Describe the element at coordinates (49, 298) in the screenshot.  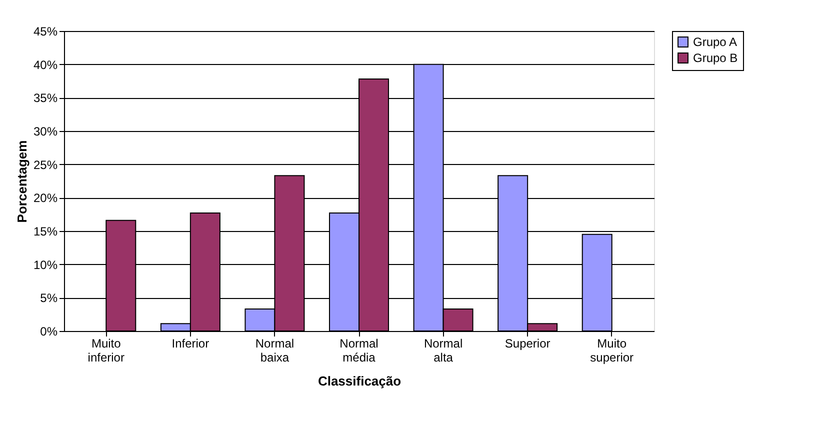
I see `y-tick-label: 5%` at that location.